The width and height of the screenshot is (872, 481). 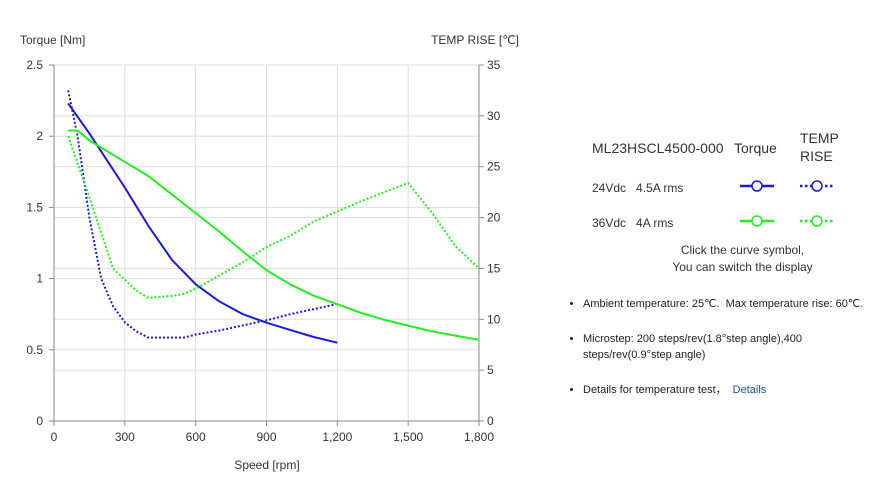 What do you see at coordinates (658, 148) in the screenshot?
I see `model-name: ML23HSCL4500-000` at bounding box center [658, 148].